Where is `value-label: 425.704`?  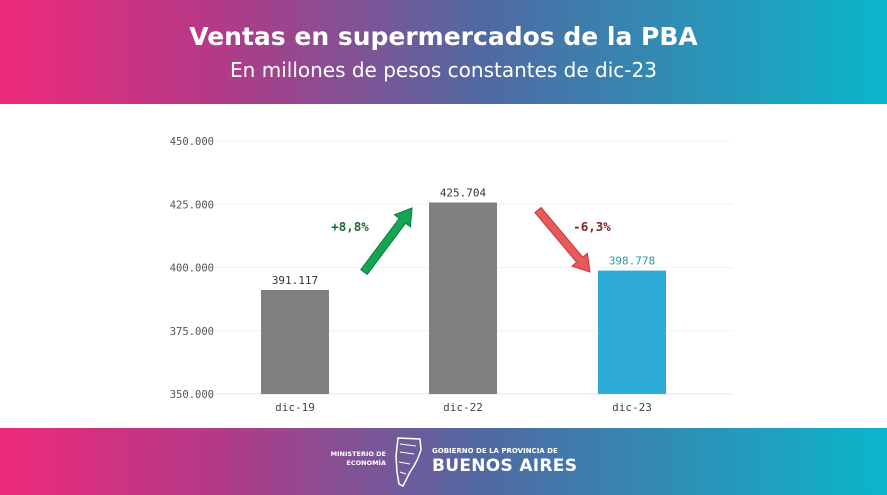 value-label: 425.704 is located at coordinates (463, 192).